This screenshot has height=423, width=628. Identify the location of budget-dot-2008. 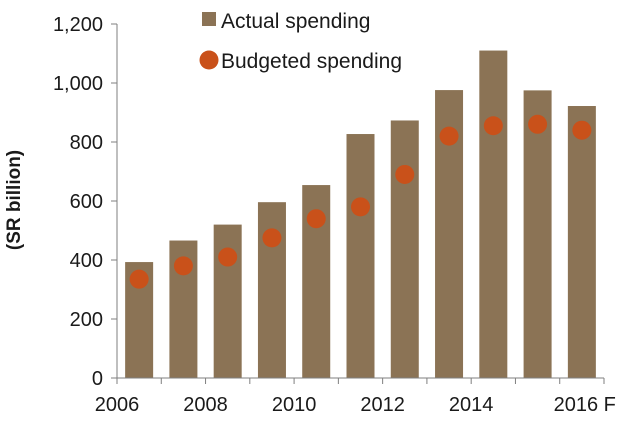
(228, 257).